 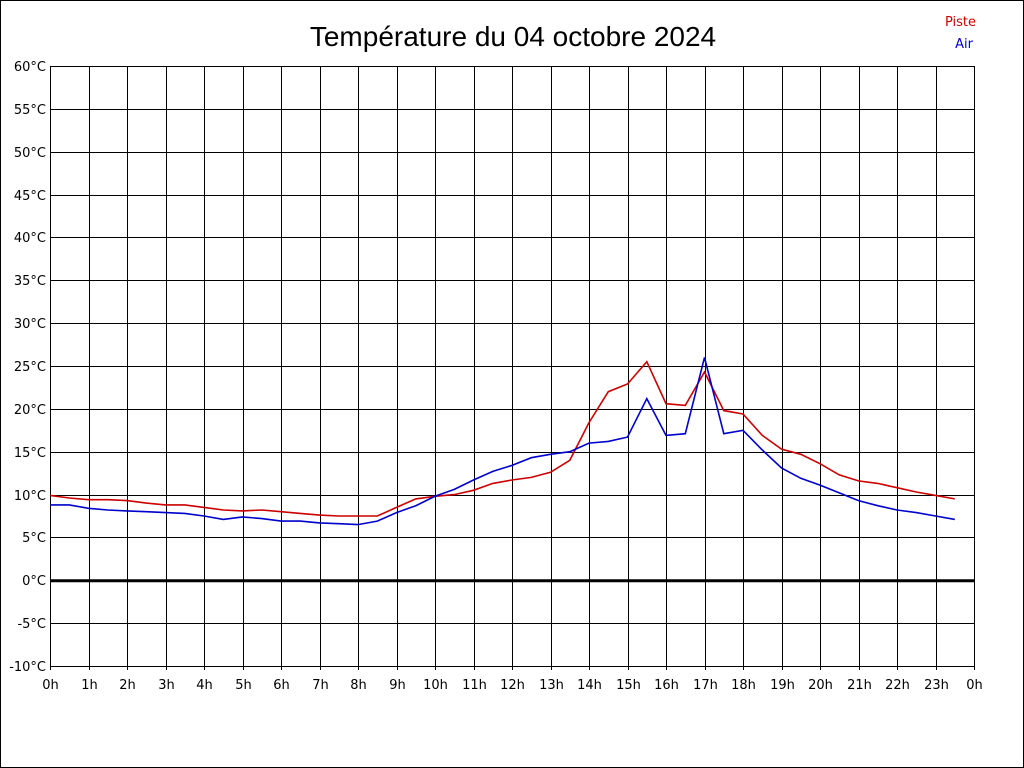 I want to click on x-tick-label: 16h, so click(x=666, y=685).